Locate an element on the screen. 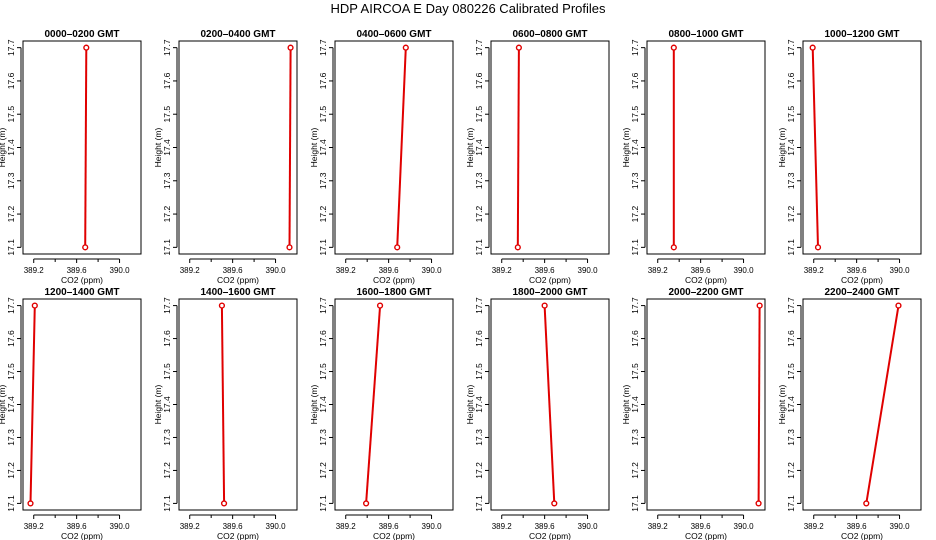 The height and width of the screenshot is (540, 936). panel-title: 2200–2400 GMT is located at coordinates (861, 292).